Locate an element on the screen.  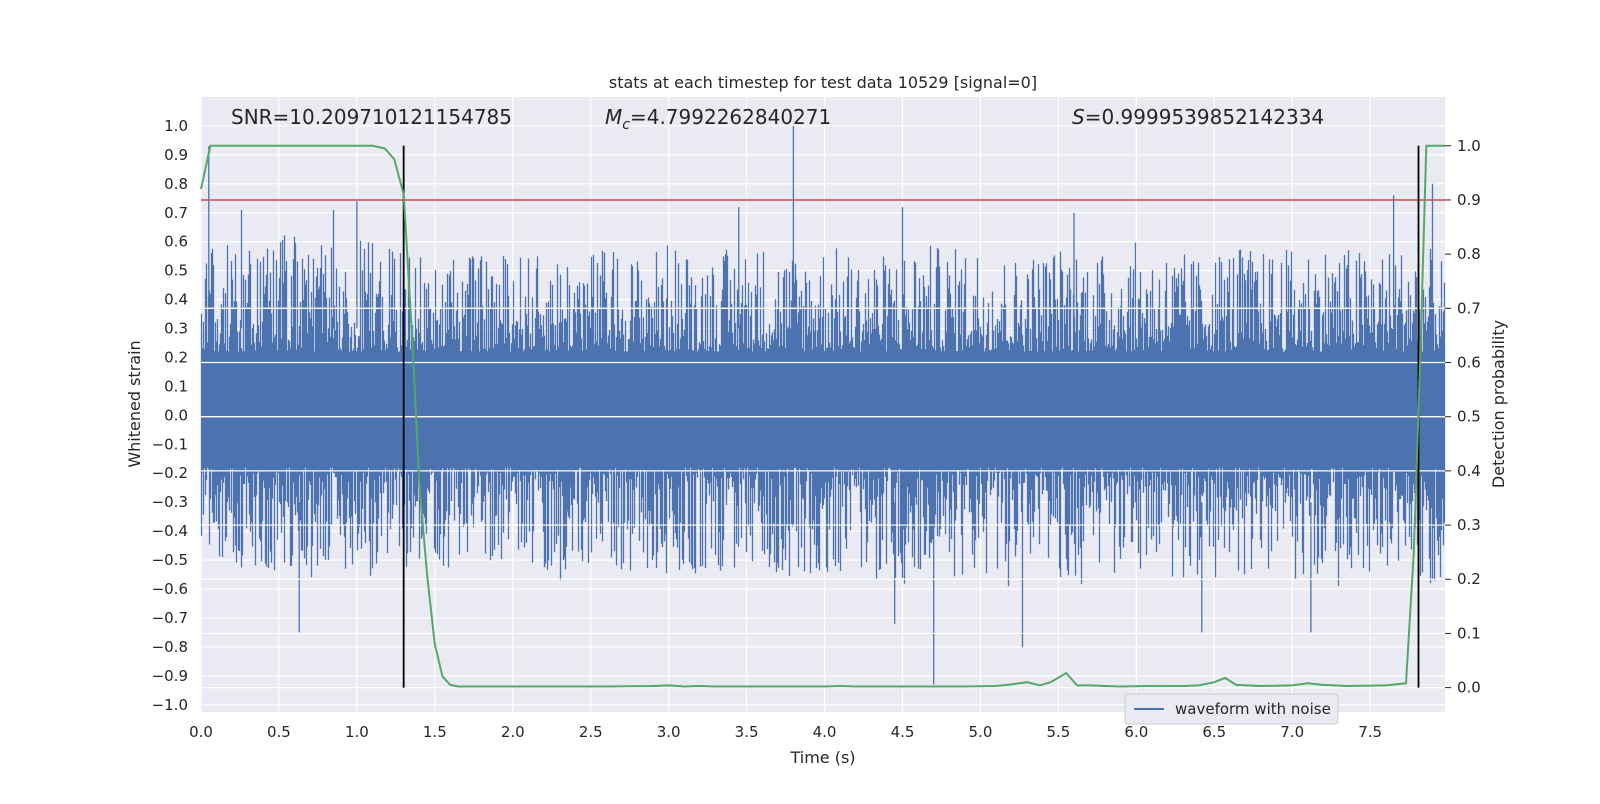
y2-tick-label: 0.9 is located at coordinates (1469, 200).